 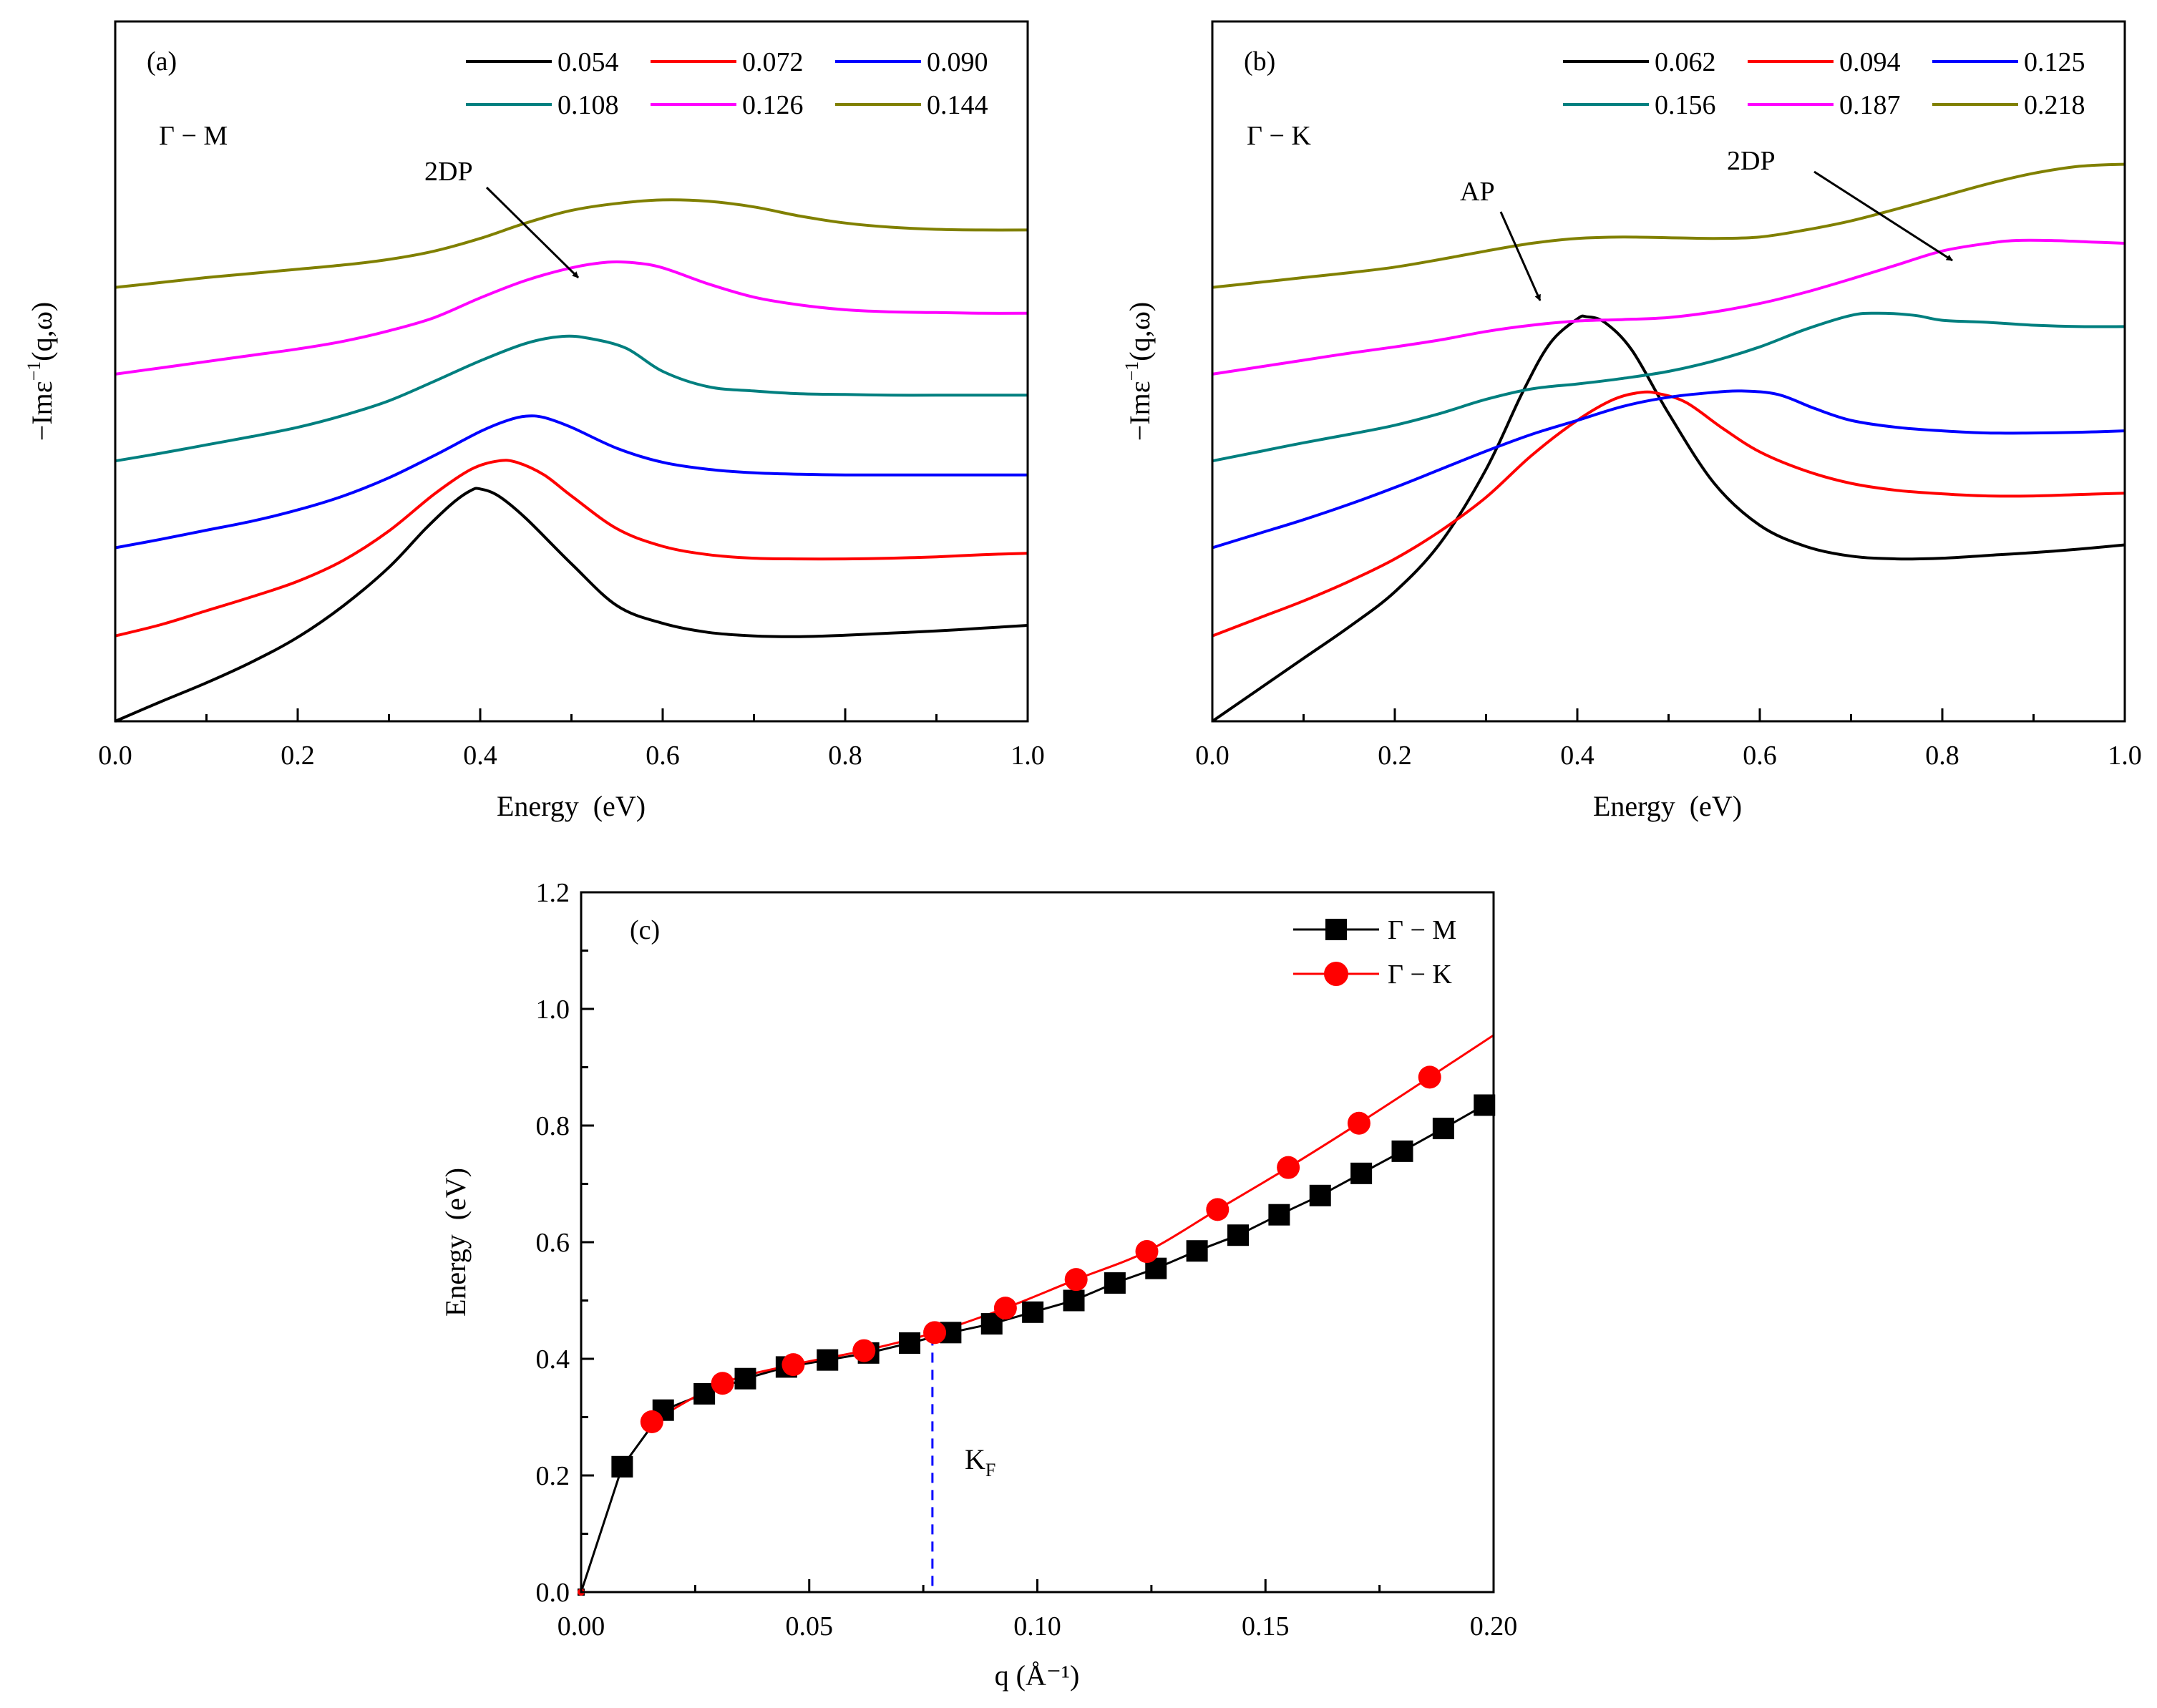 What do you see at coordinates (1140, 331) in the screenshot?
I see `panel-b-y-axis-label-rest: (q,ω)` at bounding box center [1140, 331].